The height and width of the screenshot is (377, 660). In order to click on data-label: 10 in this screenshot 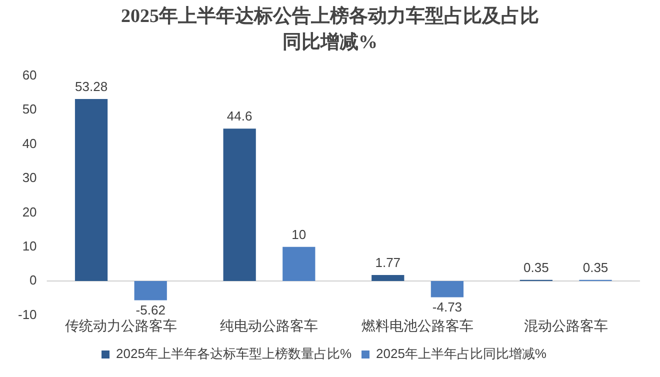, I will do `click(299, 234)`.